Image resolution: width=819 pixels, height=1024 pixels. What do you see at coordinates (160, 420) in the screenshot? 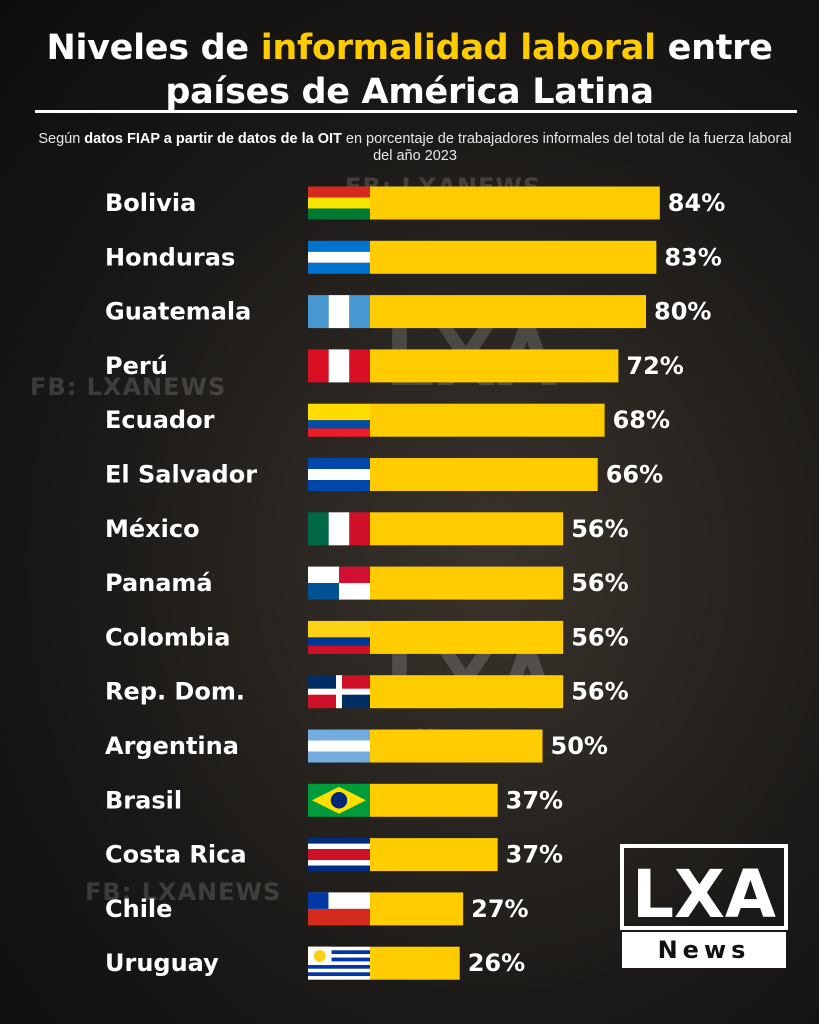
I see `category-label: Ecuador` at bounding box center [160, 420].